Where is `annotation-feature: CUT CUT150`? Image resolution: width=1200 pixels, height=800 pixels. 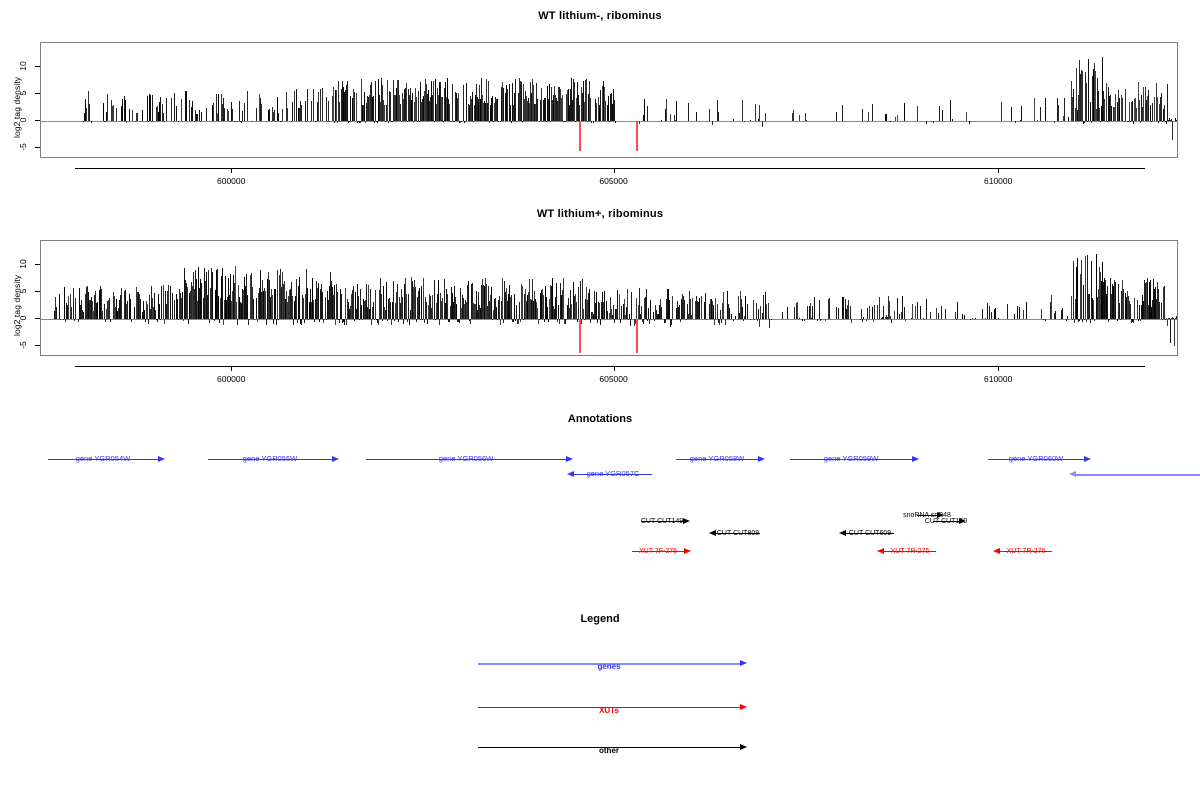 annotation-feature: CUT CUT150 is located at coordinates (946, 521).